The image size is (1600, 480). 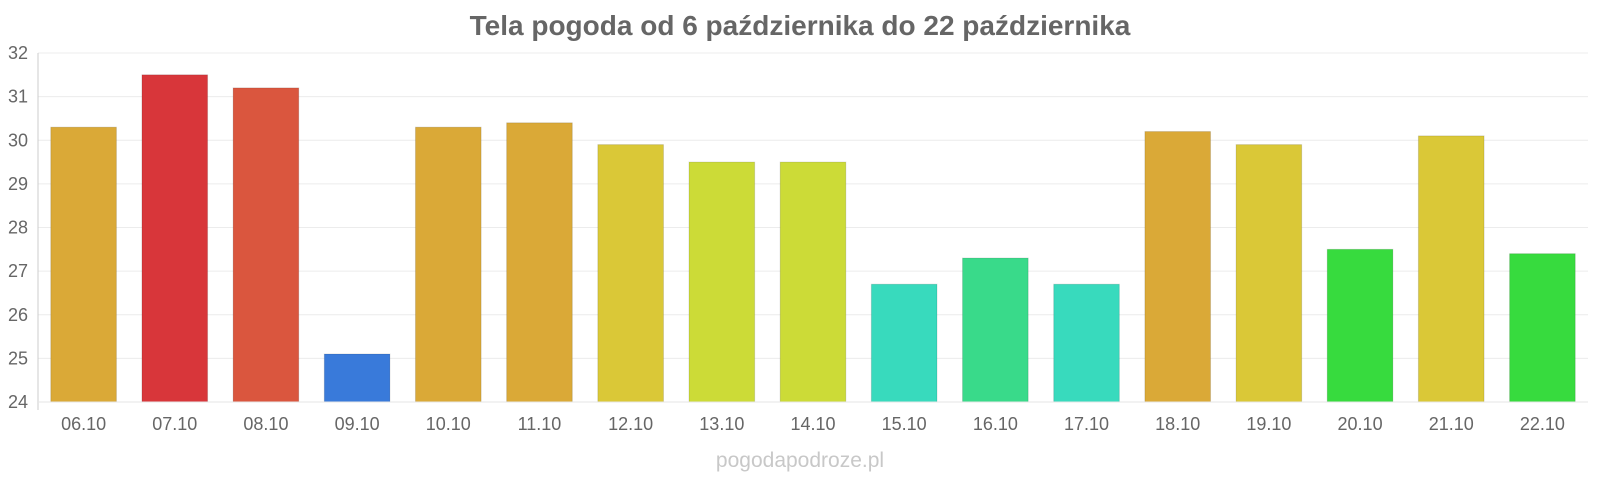 What do you see at coordinates (175, 238) in the screenshot?
I see `bar-07.10` at bounding box center [175, 238].